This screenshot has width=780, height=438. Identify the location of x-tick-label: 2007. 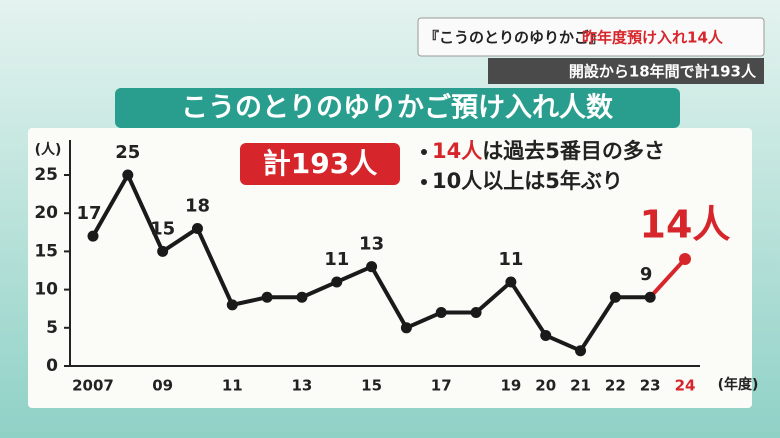
(93, 386).